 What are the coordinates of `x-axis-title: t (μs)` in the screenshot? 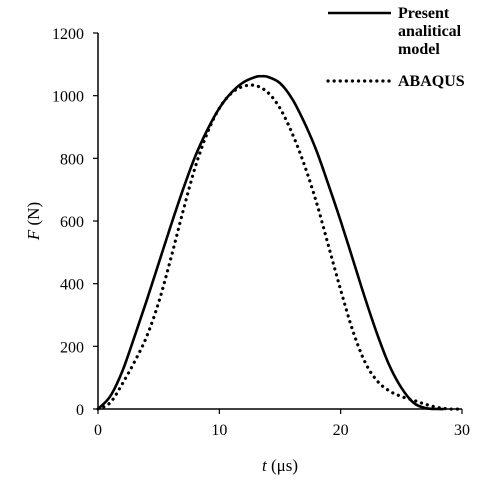 It's located at (280, 465).